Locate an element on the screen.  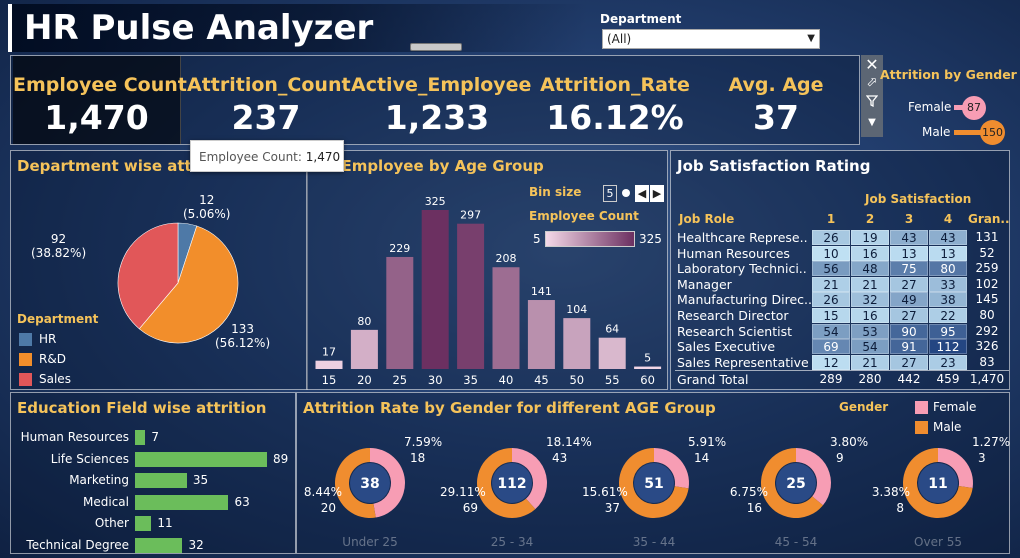
kpi-label: Attrition_Rate is located at coordinates (615, 85).